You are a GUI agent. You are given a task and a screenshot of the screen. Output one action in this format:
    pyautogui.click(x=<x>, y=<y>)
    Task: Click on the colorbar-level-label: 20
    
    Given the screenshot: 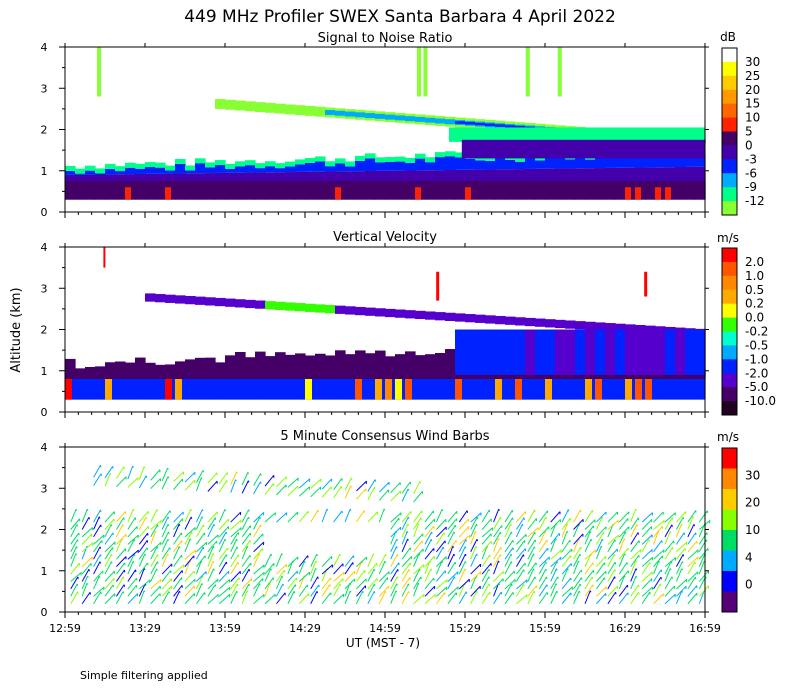 What is the action you would take?
    pyautogui.click(x=752, y=503)
    